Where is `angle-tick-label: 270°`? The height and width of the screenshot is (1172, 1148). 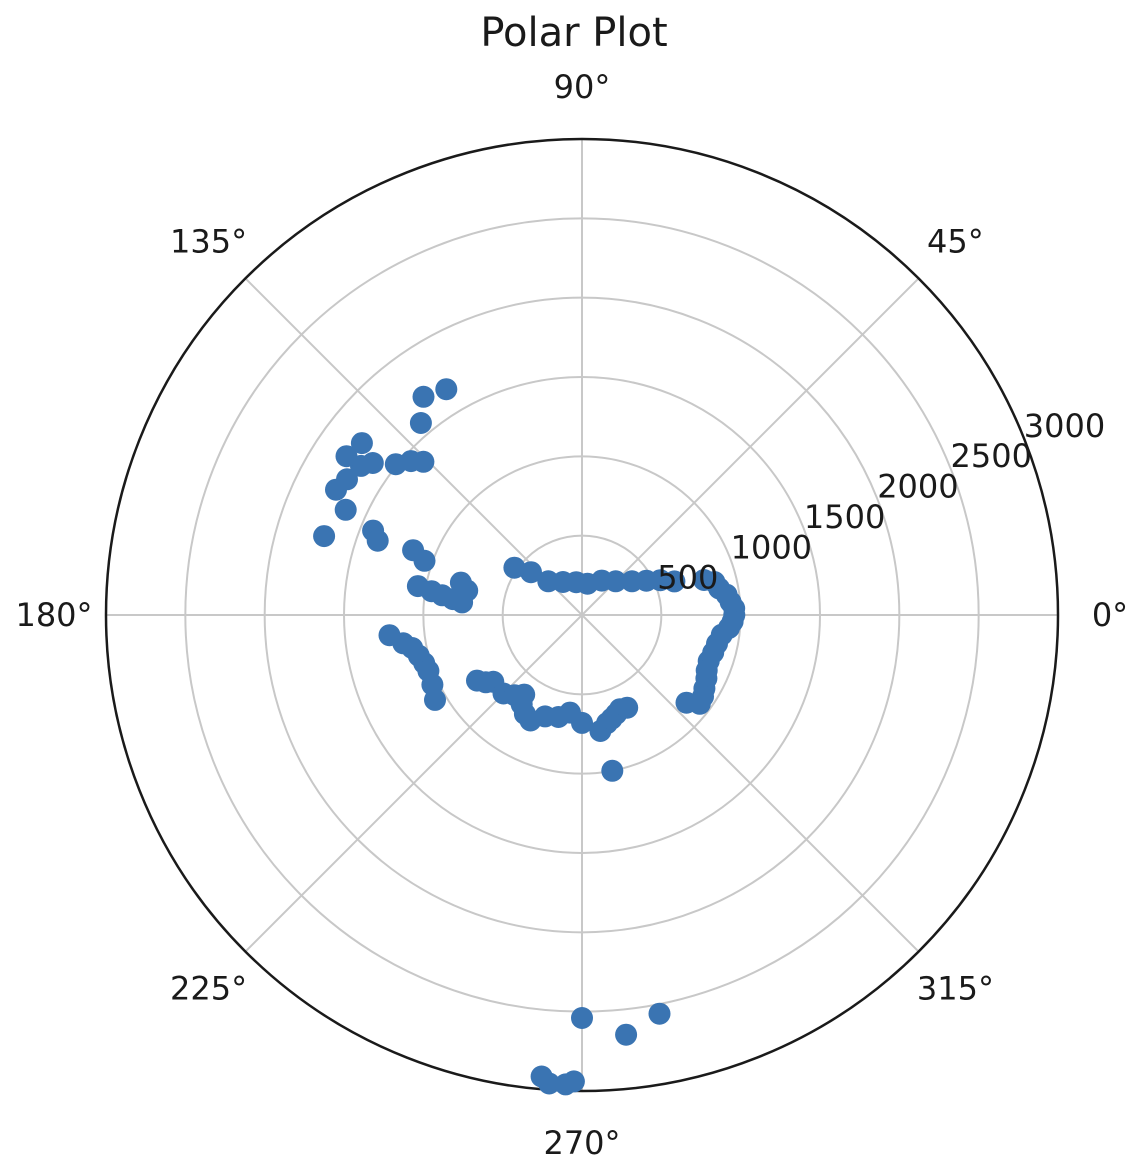 angle-tick-label: 270° is located at coordinates (581, 1143).